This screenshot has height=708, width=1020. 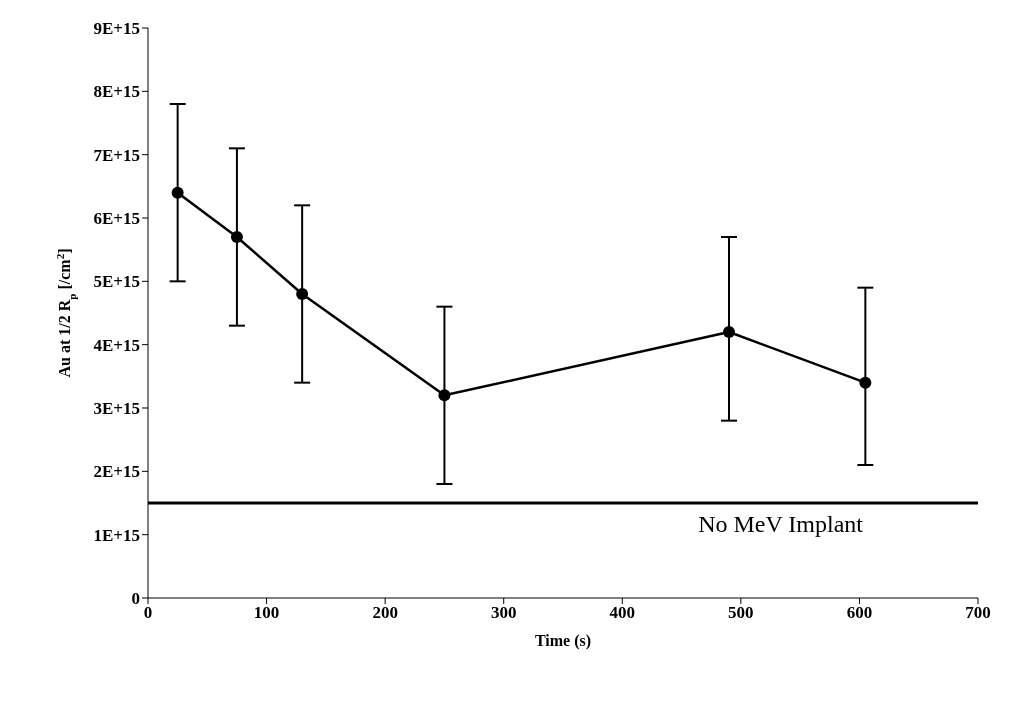 I want to click on y-tick-label: 0, so click(x=135, y=599).